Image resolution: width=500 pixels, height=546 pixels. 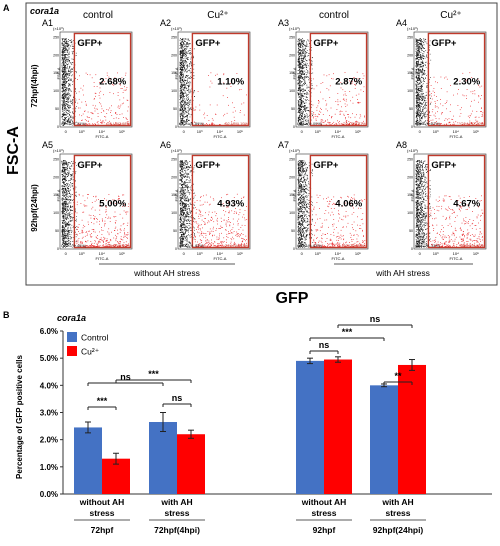 What do you see at coordinates (49, 331) in the screenshot?
I see `y-tick-label: 6.0%` at bounding box center [49, 331].